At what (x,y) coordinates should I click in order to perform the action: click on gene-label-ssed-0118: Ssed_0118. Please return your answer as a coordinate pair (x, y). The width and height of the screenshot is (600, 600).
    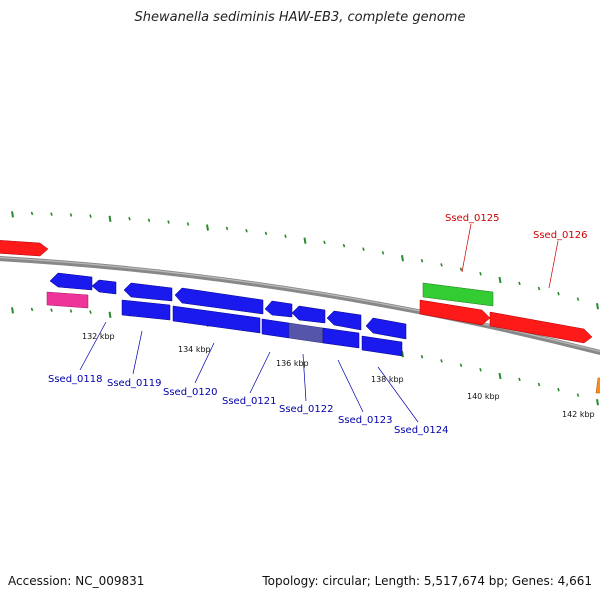
    Looking at the image, I should click on (75, 379).